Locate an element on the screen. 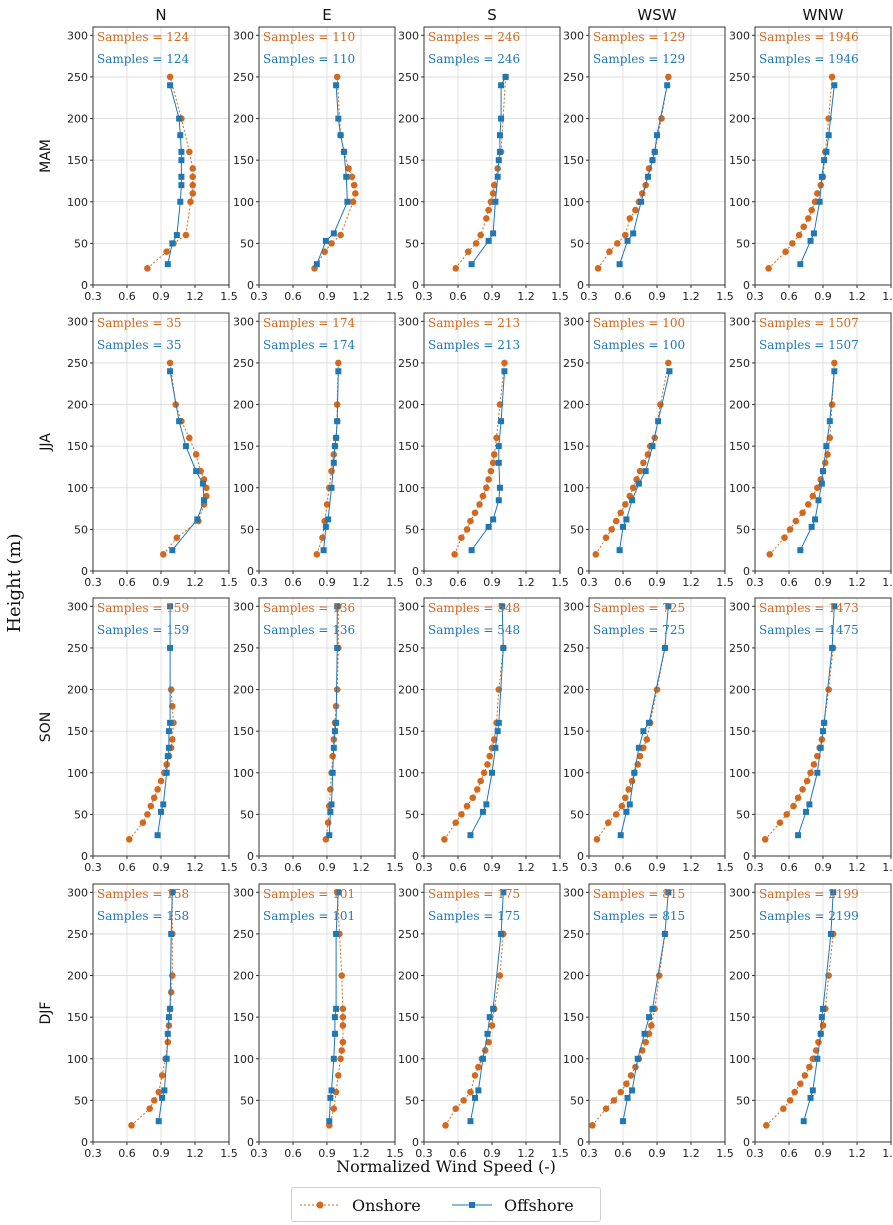 This screenshot has height=1225, width=893. column-header-wsw: WSW is located at coordinates (656, 15).